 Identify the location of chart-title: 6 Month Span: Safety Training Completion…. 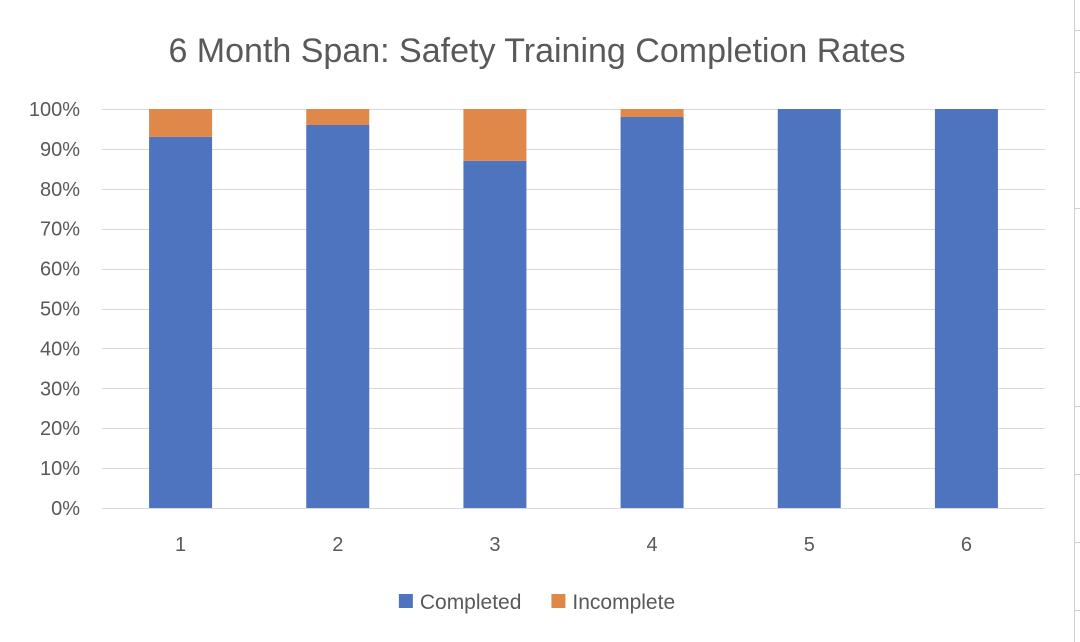
(536, 51).